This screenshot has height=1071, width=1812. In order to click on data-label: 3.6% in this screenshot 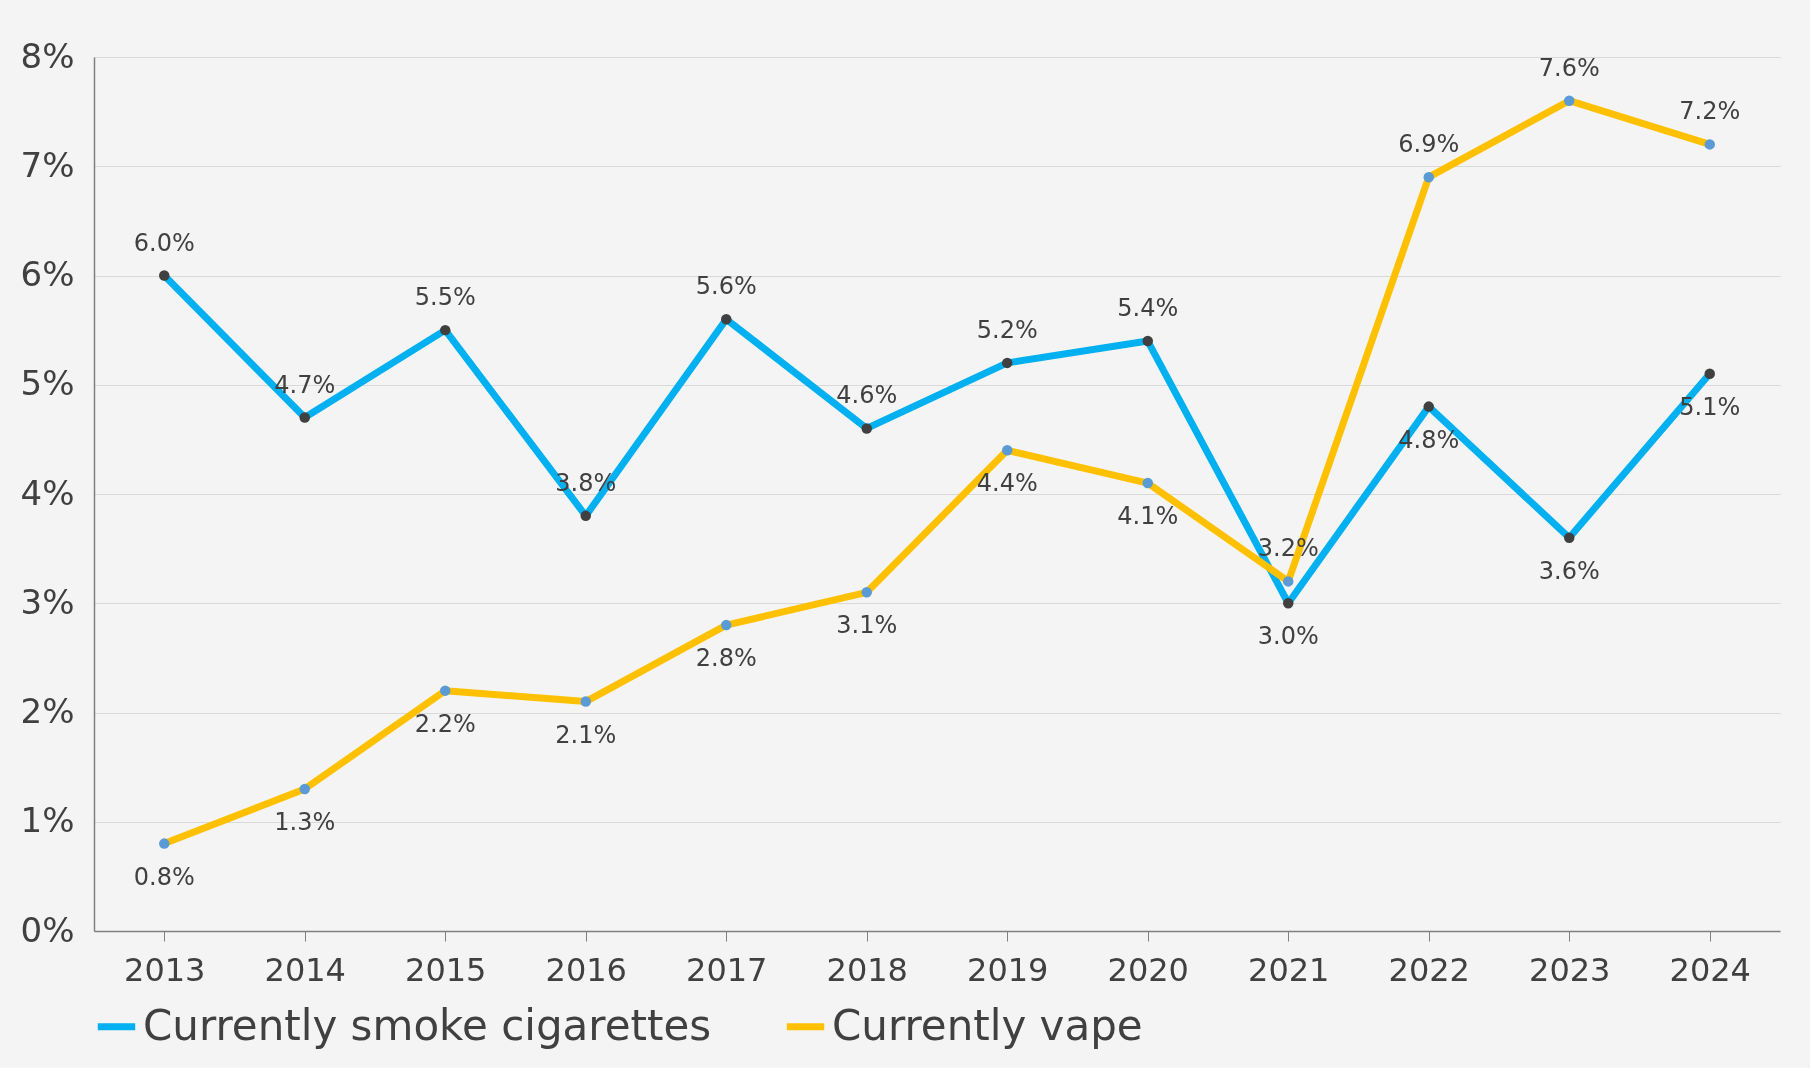, I will do `click(1569, 570)`.